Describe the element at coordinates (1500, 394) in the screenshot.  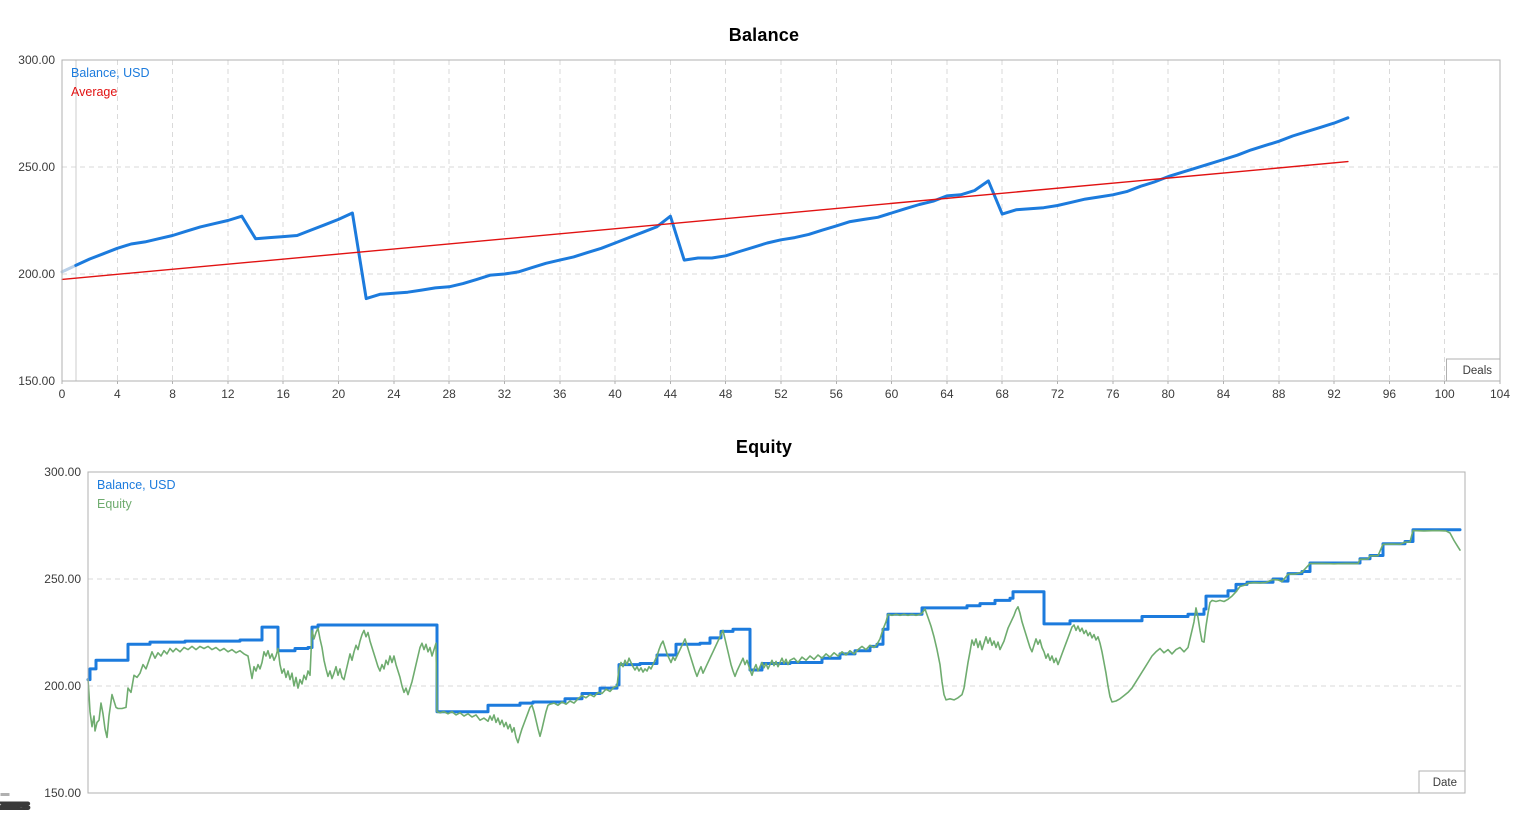
I see `x-axis-label: 104` at that location.